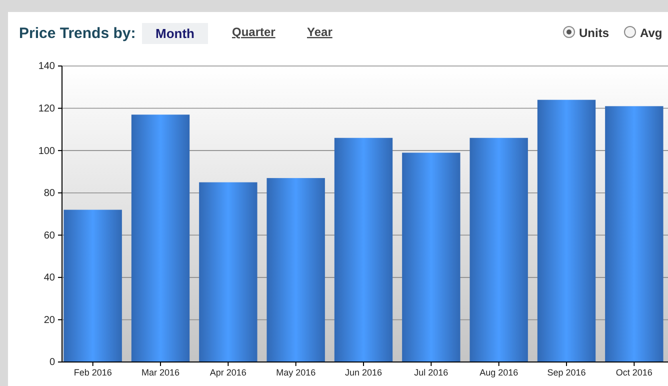 Image resolution: width=668 pixels, height=386 pixels. I want to click on y-tick-label: 20, so click(50, 320).